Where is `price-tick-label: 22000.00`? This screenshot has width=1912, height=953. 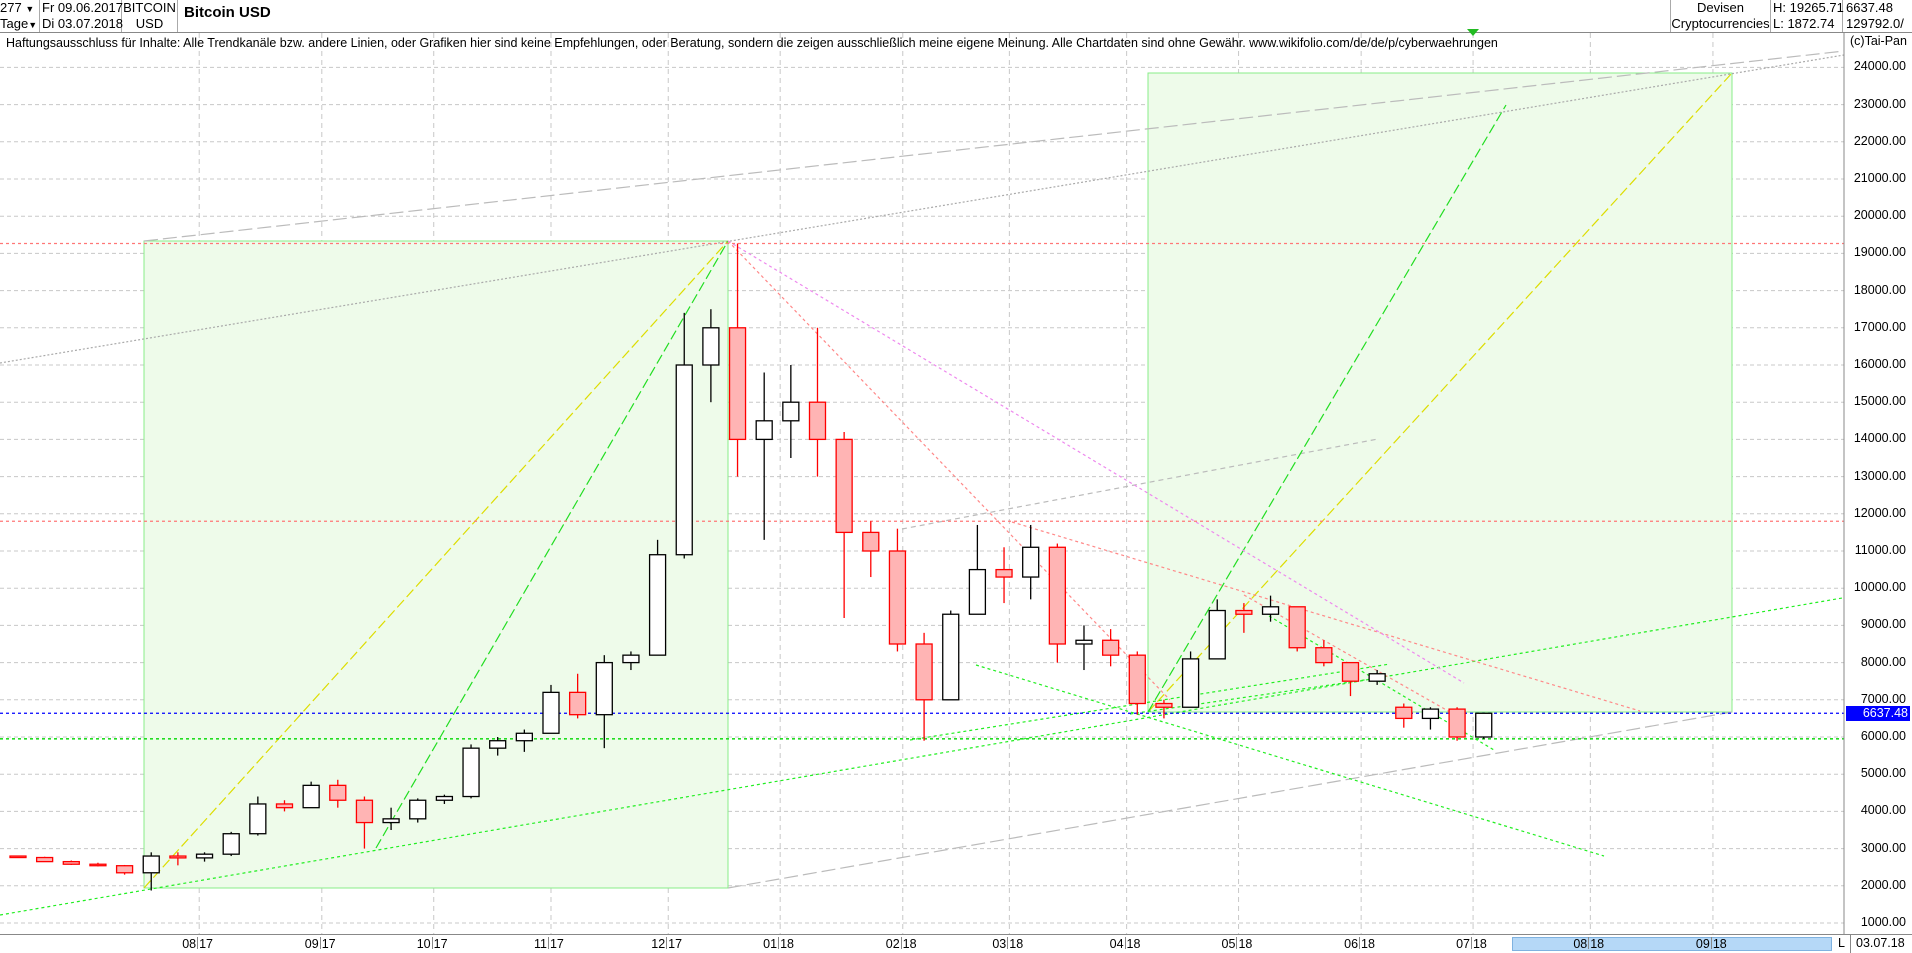
price-tick-label: 22000.00 is located at coordinates (1879, 140).